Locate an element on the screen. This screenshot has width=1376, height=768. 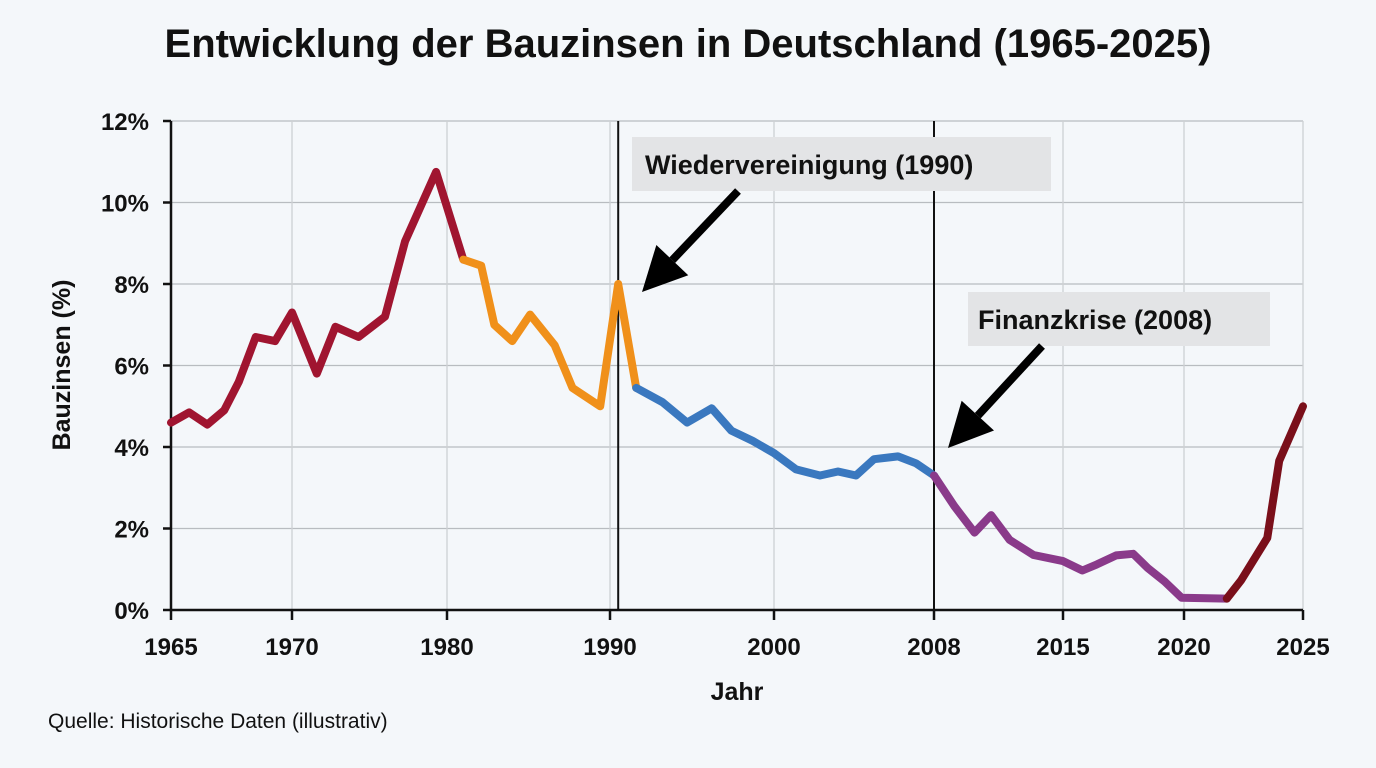
y-tick-label: 6% is located at coordinates (131, 367).